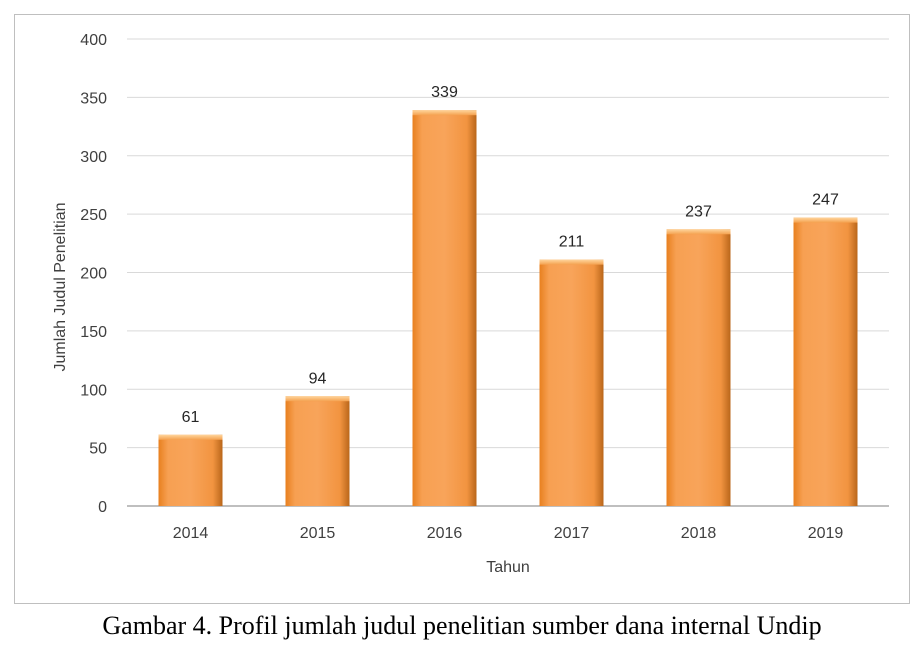 The width and height of the screenshot is (924, 658). What do you see at coordinates (93, 390) in the screenshot?
I see `y-tick-label: 100` at bounding box center [93, 390].